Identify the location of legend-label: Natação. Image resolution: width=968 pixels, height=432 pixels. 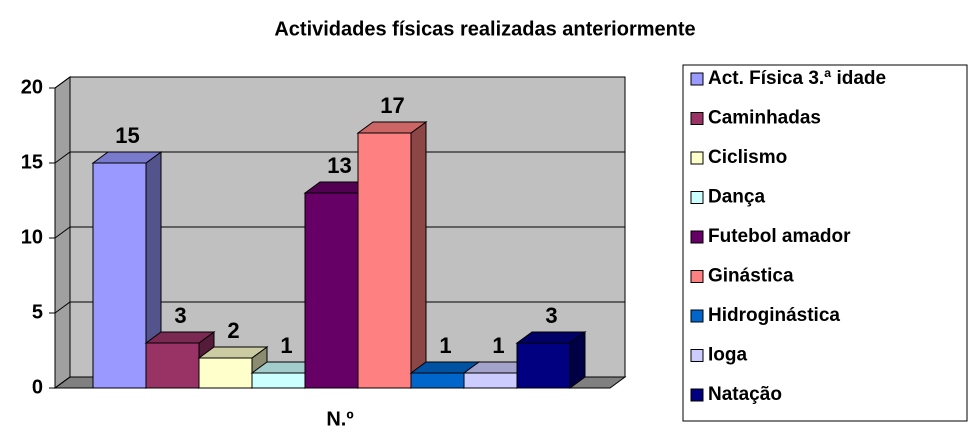
(745, 394).